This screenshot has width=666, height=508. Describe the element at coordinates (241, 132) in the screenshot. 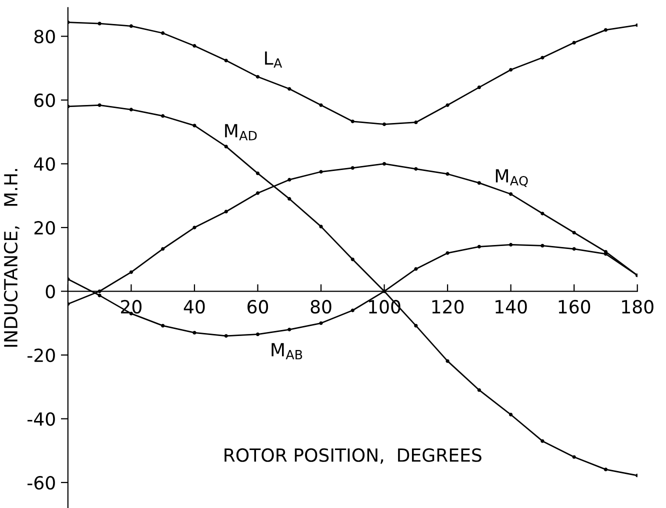

I see `annotation: M$_{AD}$` at that location.